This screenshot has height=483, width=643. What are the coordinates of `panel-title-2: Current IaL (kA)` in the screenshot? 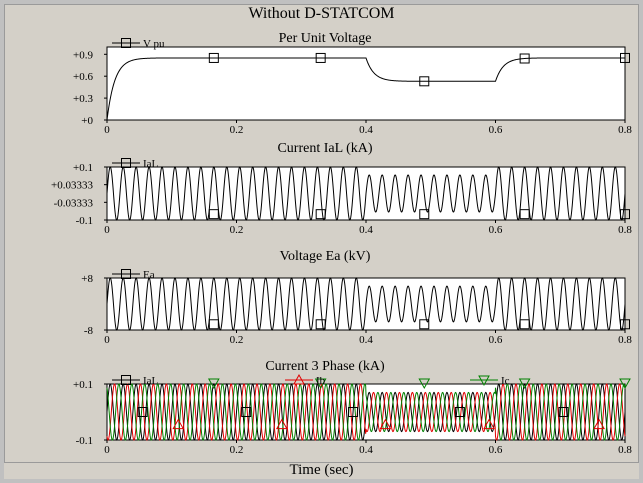 It's located at (324, 148).